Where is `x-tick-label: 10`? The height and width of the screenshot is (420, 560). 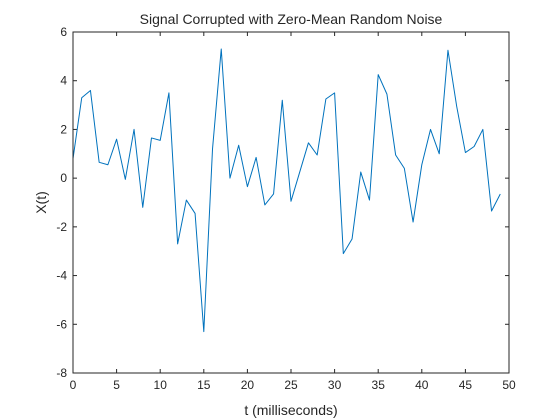
x-tick-label: 10 is located at coordinates (161, 385).